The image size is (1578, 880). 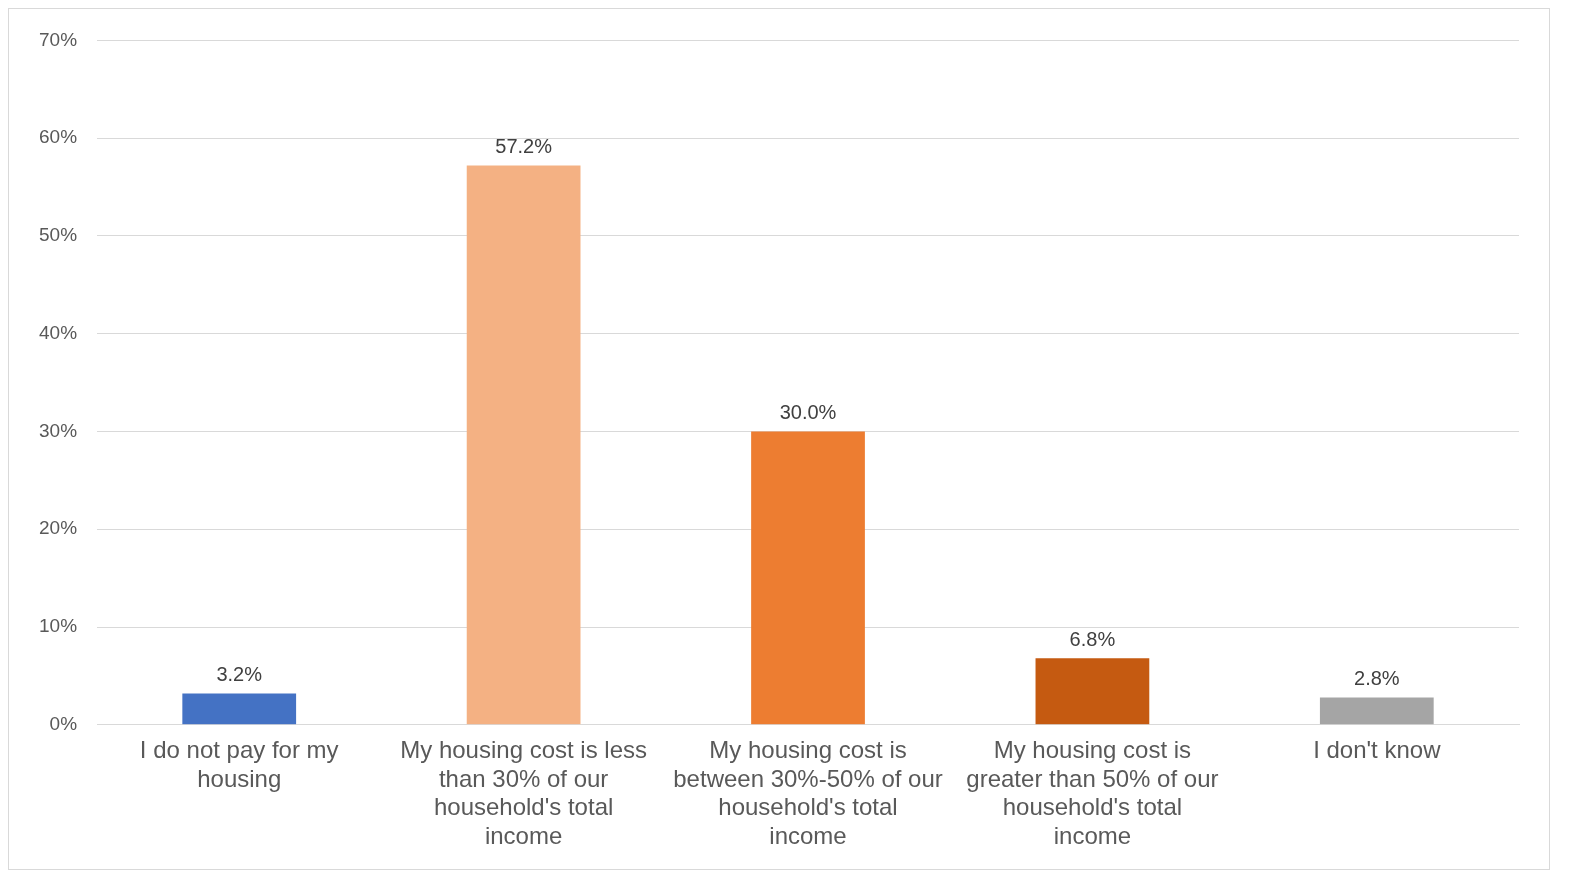 I want to click on x-tick-label: My housing cost is greater than 50% of our household's total income, so click(x=1092, y=792).